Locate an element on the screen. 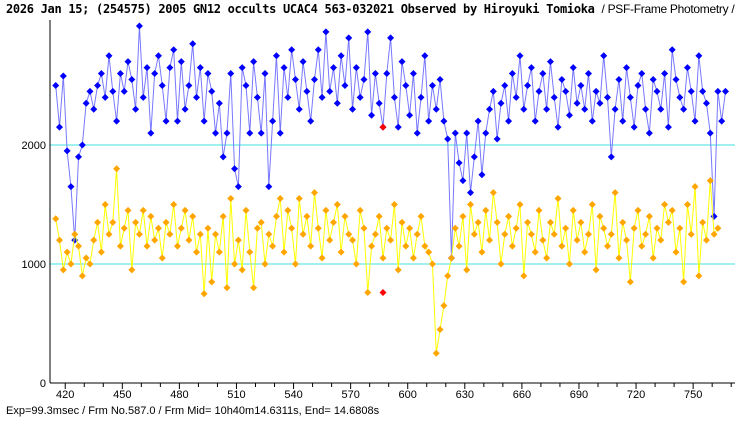 The width and height of the screenshot is (740, 425). highlight-point is located at coordinates (383, 127).